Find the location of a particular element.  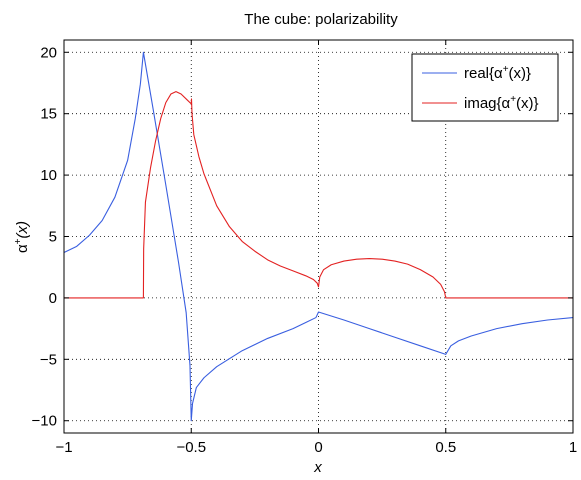

x-axis-label: x is located at coordinates (317, 467).